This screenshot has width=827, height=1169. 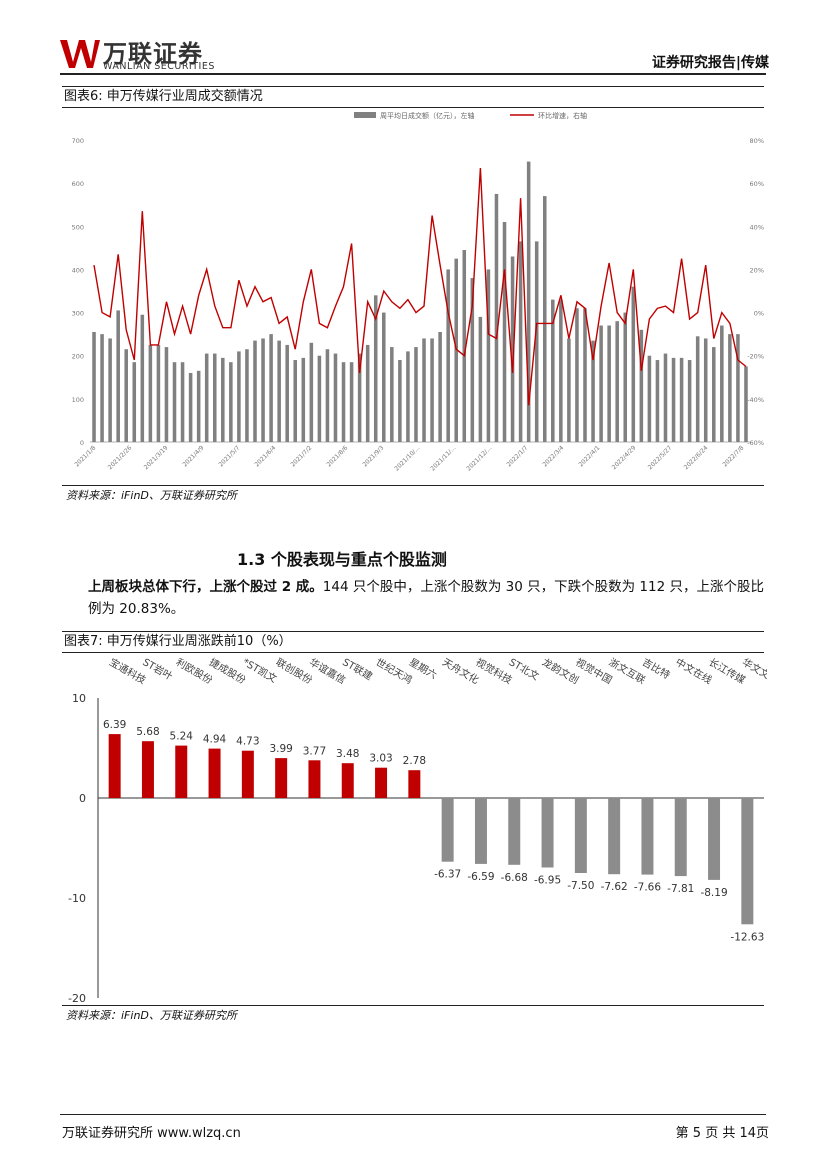 What do you see at coordinates (78, 400) in the screenshot?
I see `left-axis-tick-label: 100` at bounding box center [78, 400].